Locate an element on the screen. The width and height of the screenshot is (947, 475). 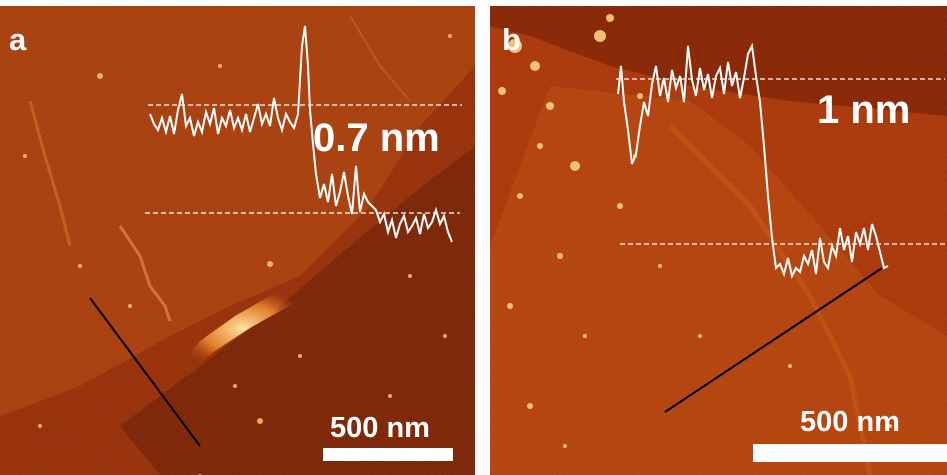
step-height-label: 0.7 nm is located at coordinates (376, 138).